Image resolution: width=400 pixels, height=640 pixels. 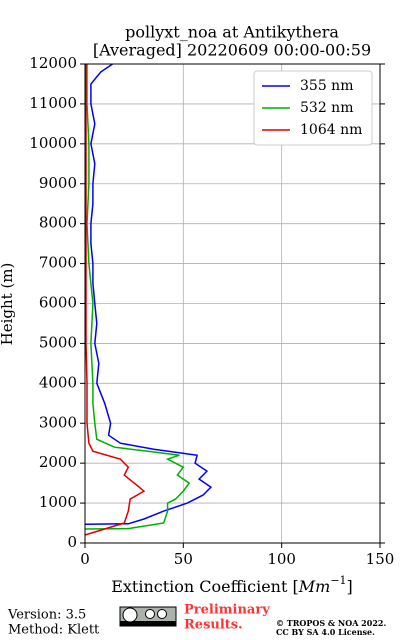 I want to click on chart-title: pollyxt_noa at Antikythera, so click(x=232, y=32).